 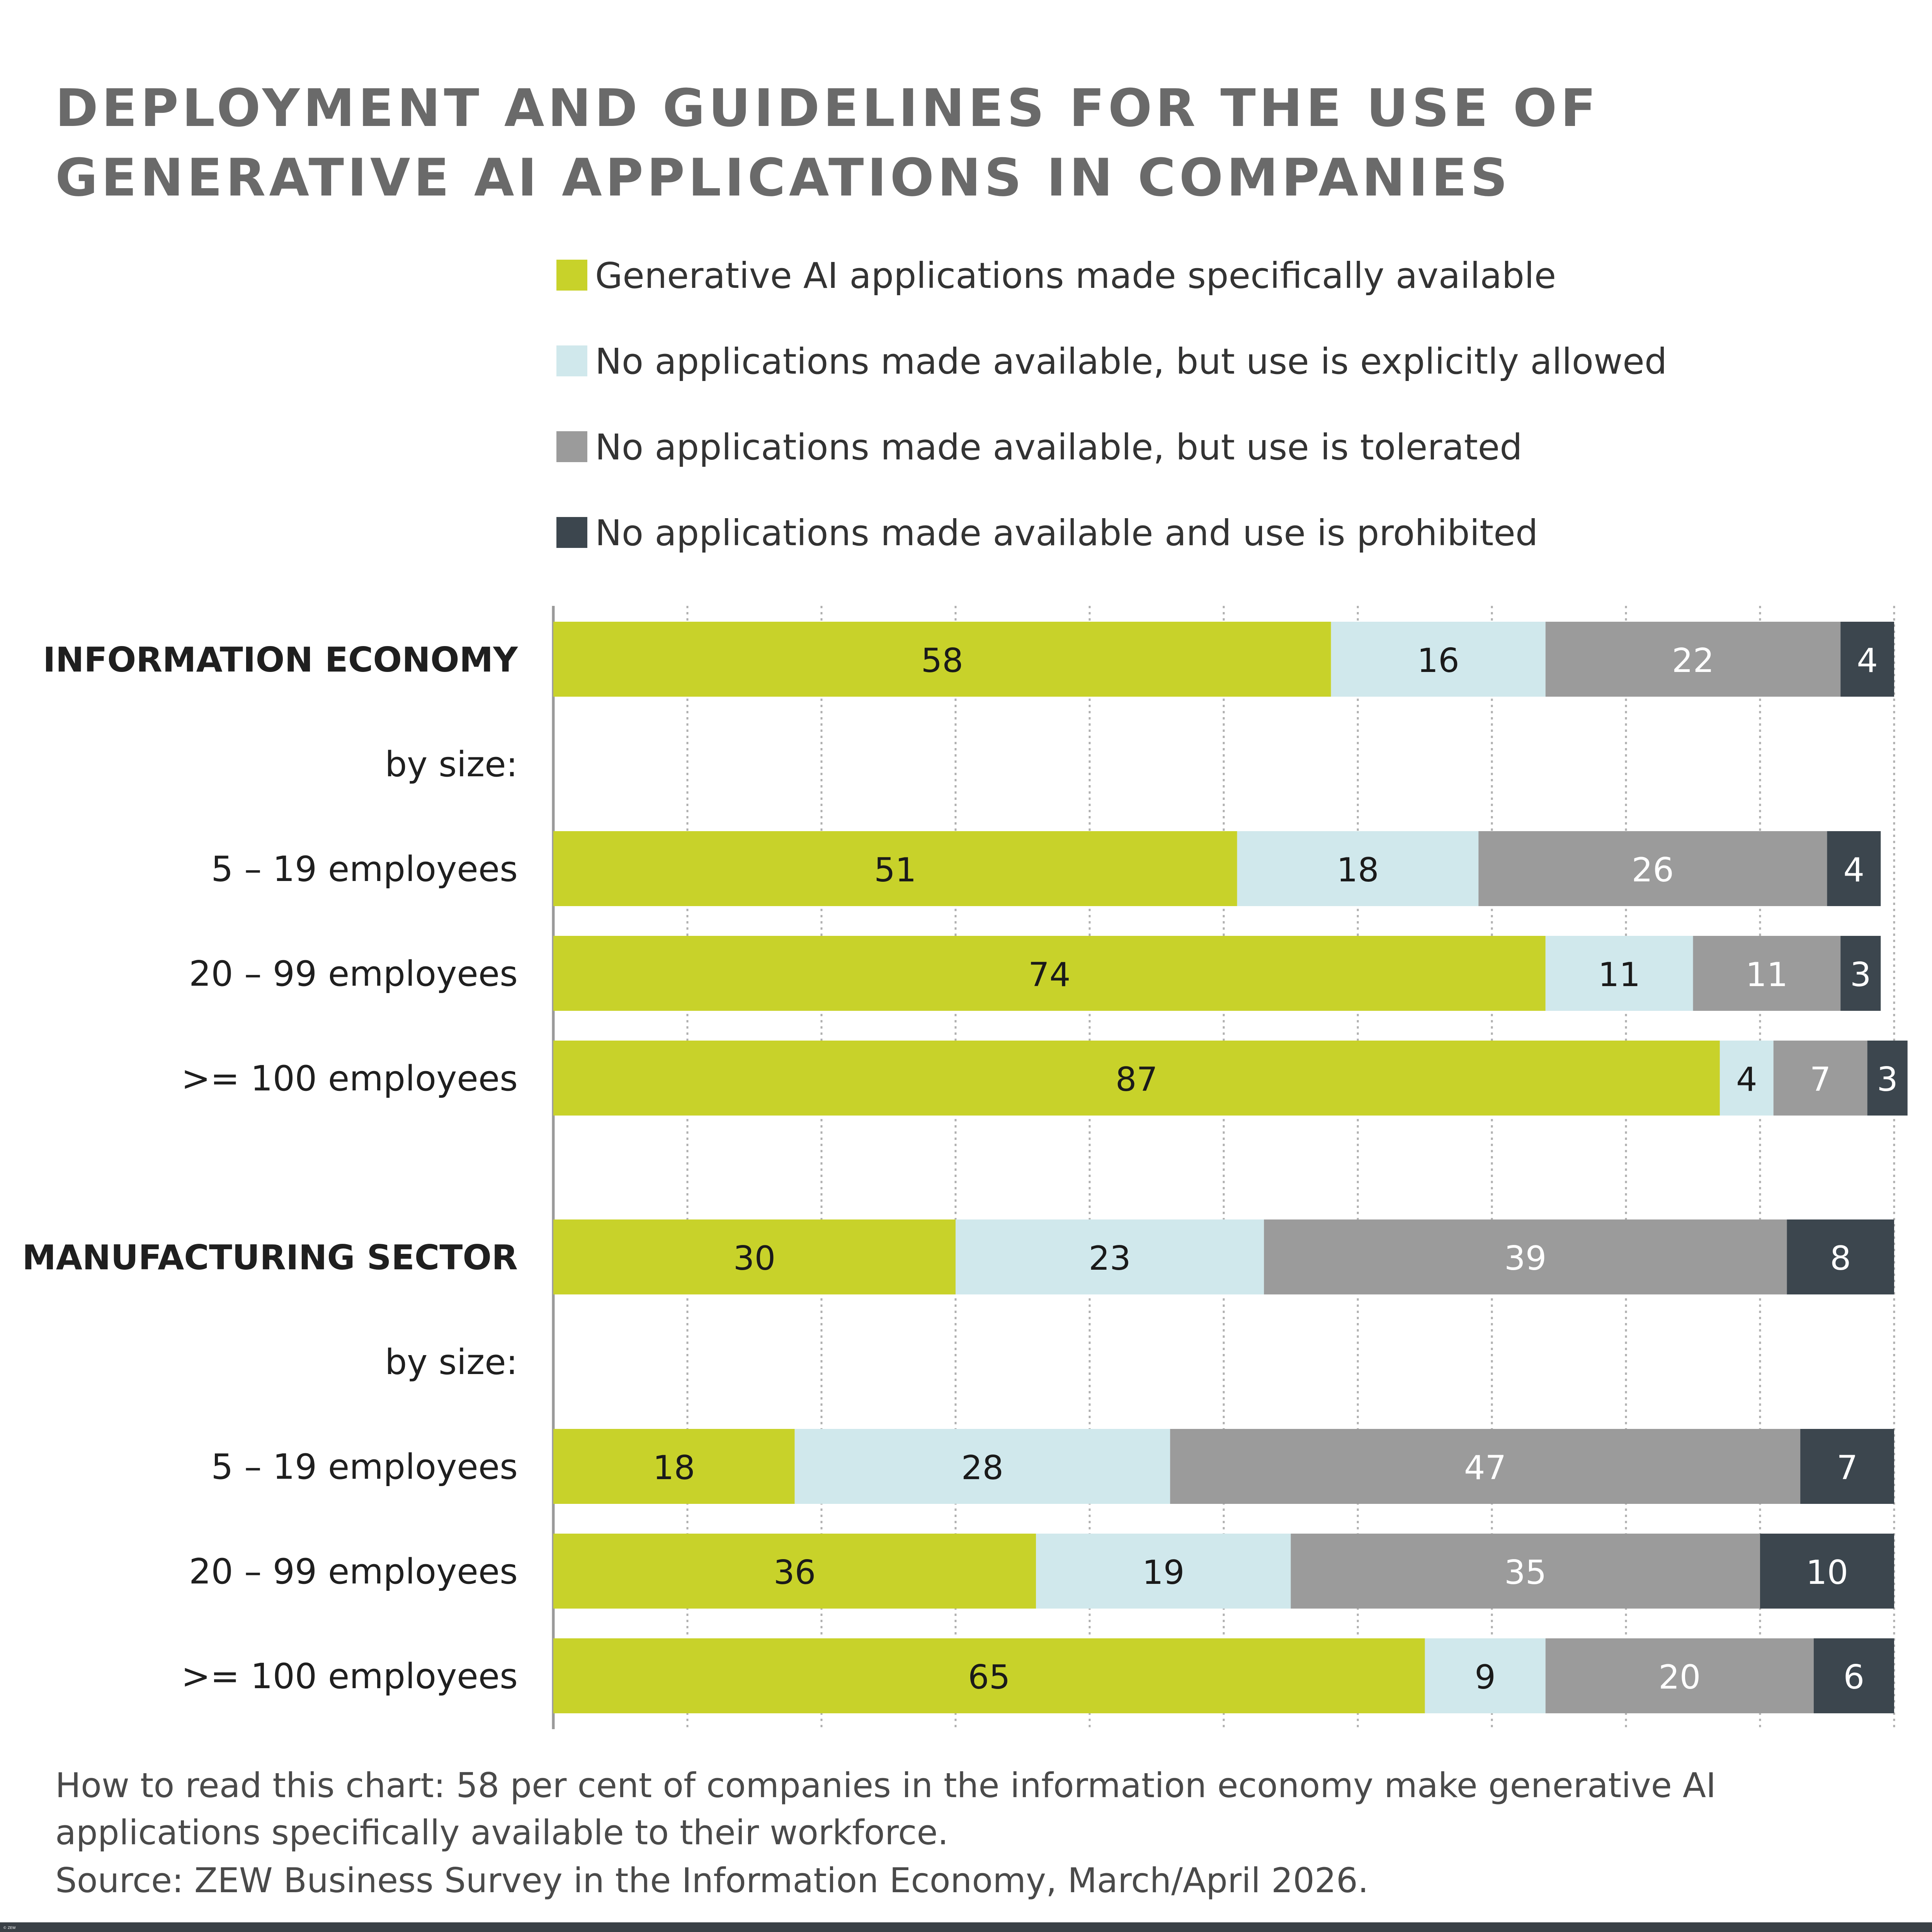 What do you see at coordinates (966, 1927) in the screenshot?
I see `footer-bar` at bounding box center [966, 1927].